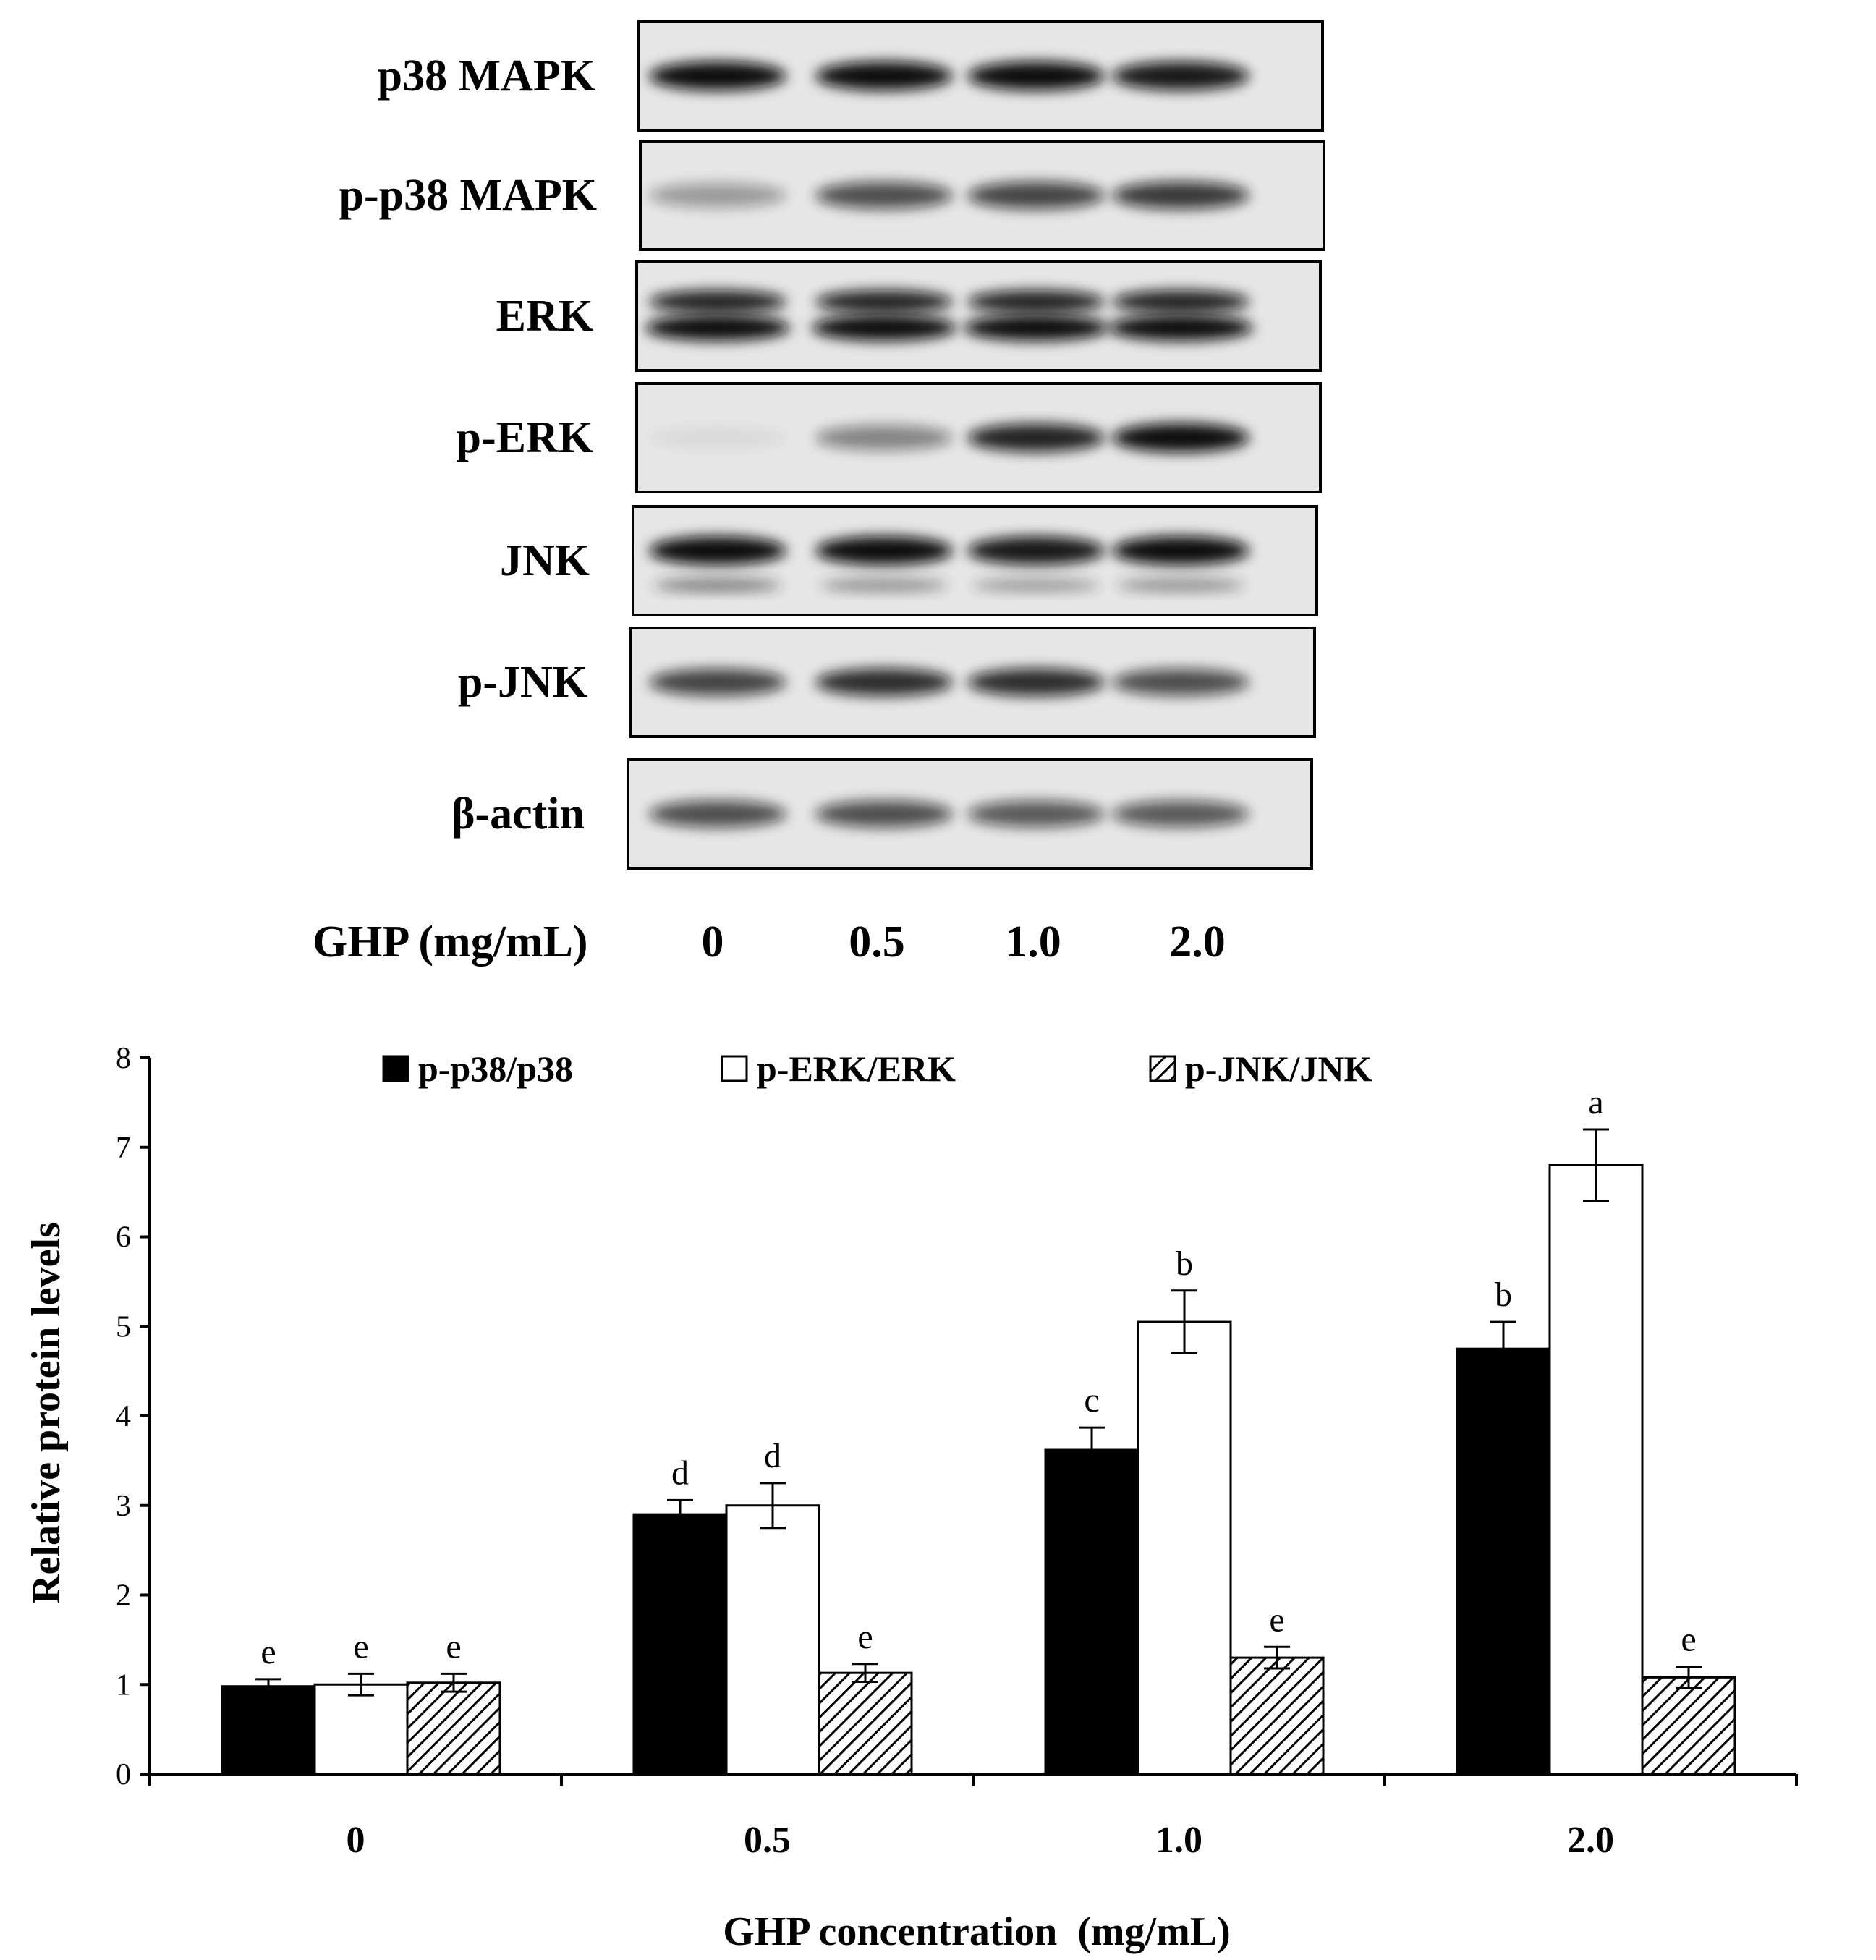 This screenshot has width=1876, height=1960. What do you see at coordinates (973, 1817) in the screenshot?
I see `x-axis: 0 0.5 1.0 2.0` at bounding box center [973, 1817].